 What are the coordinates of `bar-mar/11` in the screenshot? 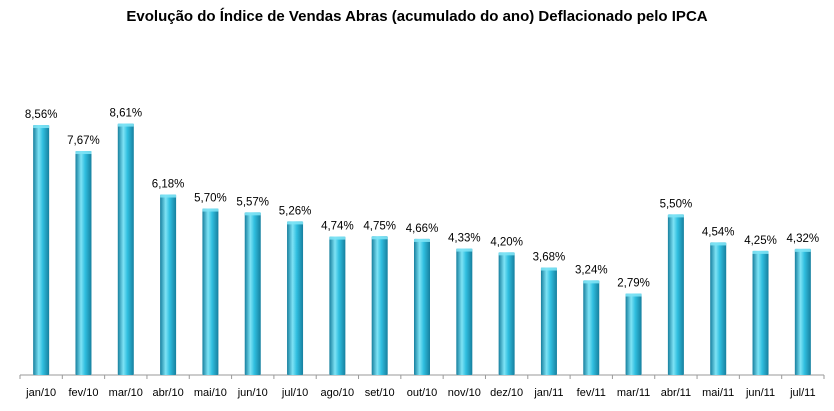 It's located at (633, 334).